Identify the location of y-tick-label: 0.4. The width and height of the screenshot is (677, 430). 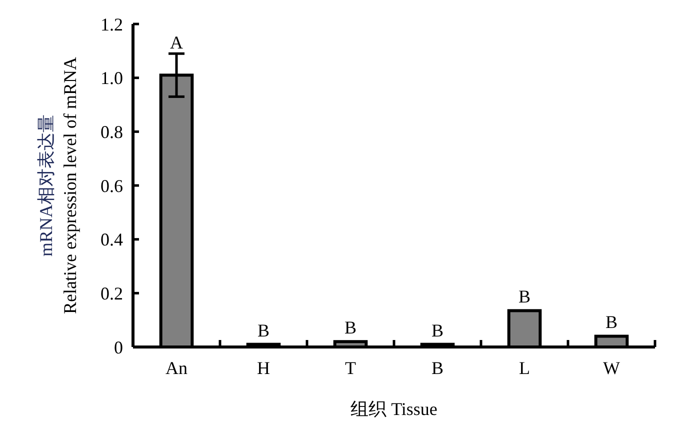
(111, 240).